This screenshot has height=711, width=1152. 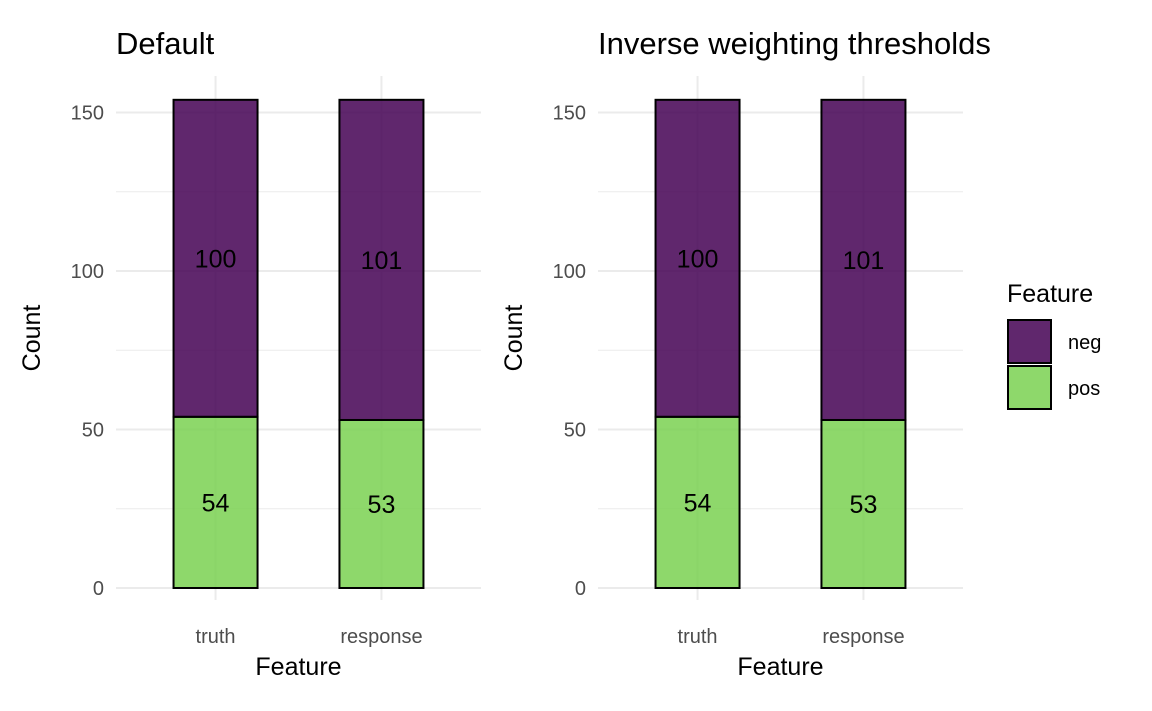 What do you see at coordinates (1084, 389) in the screenshot?
I see `legend-label-pos: pos` at bounding box center [1084, 389].